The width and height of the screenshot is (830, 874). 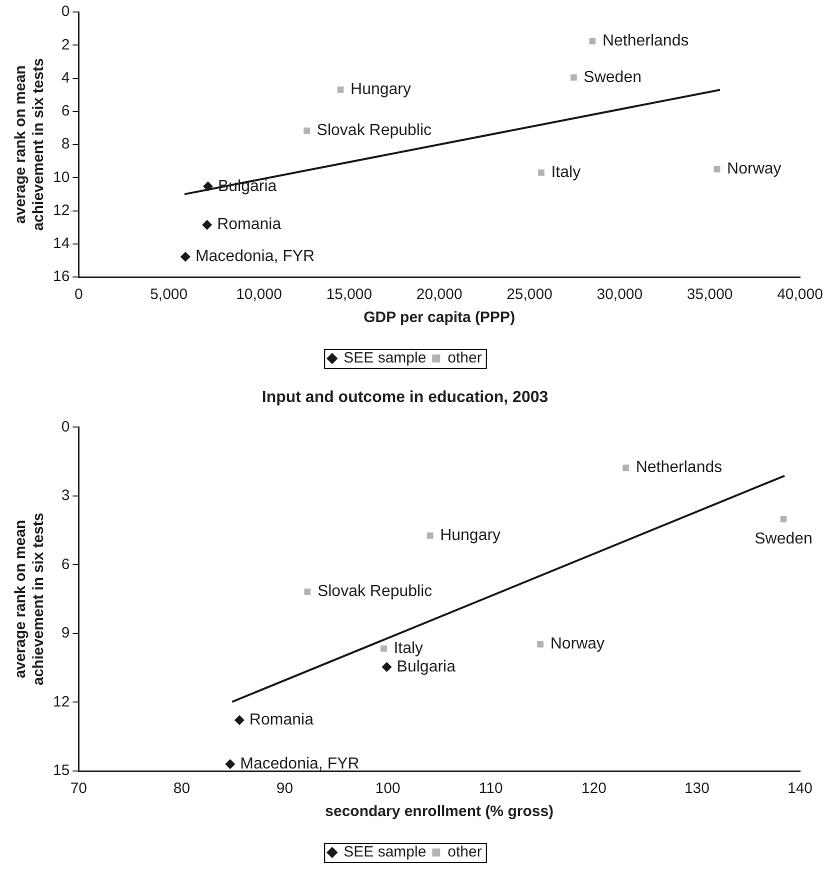 I want to click on x-tick-label: 80, so click(x=181, y=789).